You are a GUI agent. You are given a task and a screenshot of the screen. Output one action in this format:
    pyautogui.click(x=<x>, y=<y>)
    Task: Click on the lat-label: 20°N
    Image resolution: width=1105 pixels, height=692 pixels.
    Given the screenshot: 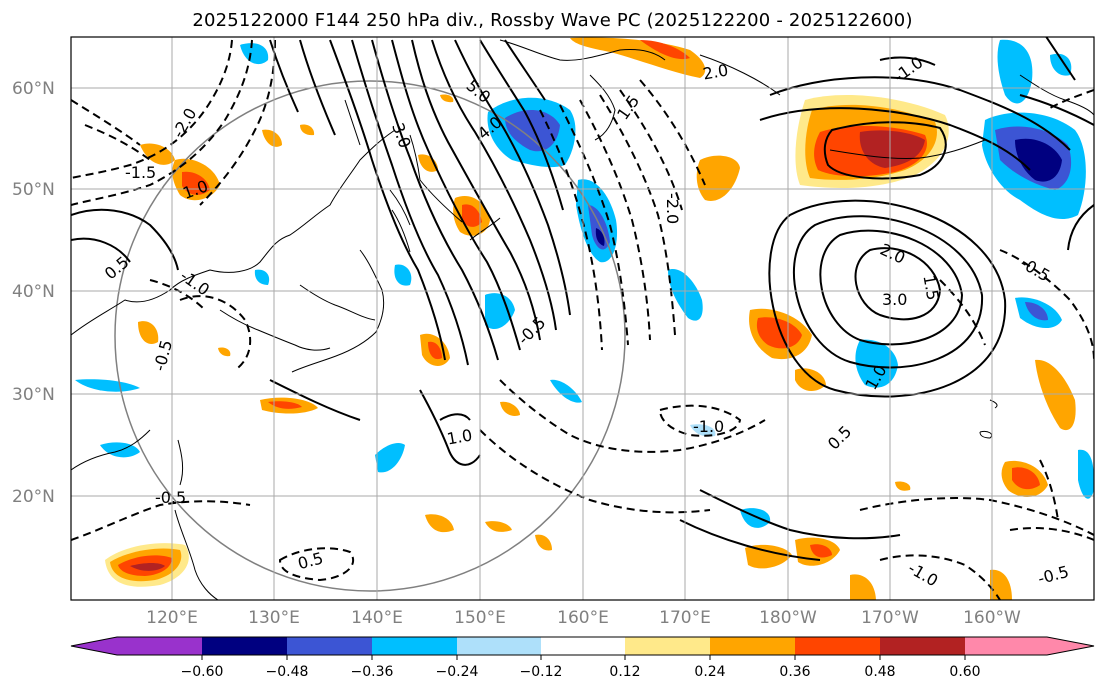 What is the action you would take?
    pyautogui.click(x=33, y=497)
    